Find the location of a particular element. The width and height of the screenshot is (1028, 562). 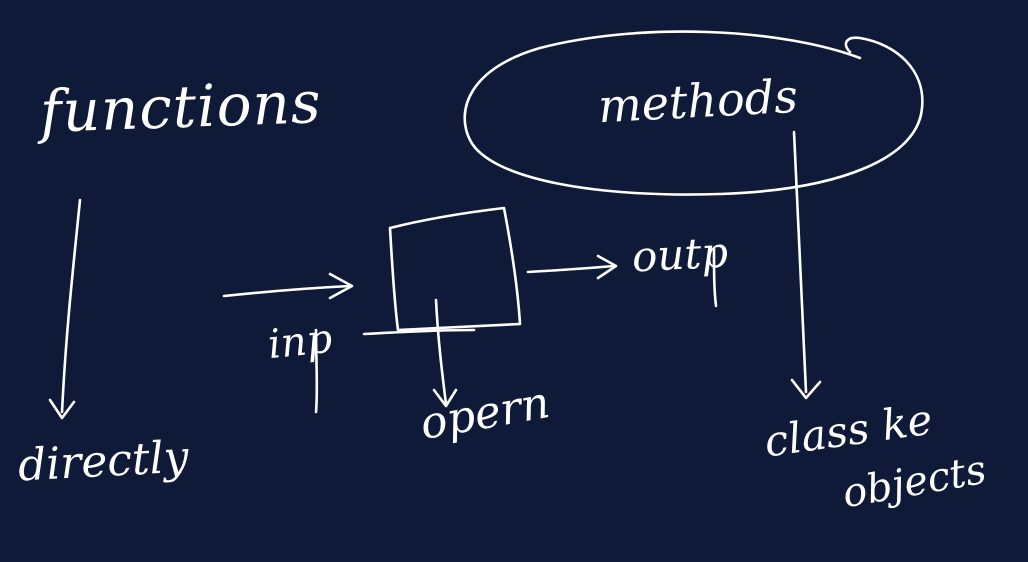

arrow-box-to-outp is located at coordinates (571, 269).